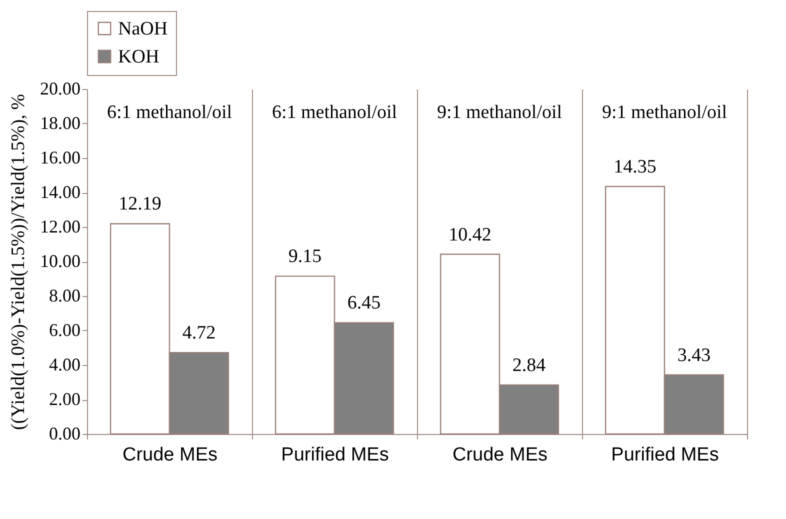 Image resolution: width=786 pixels, height=519 pixels. Describe the element at coordinates (64, 364) in the screenshot. I see `y-tick-label: 4.00` at that location.